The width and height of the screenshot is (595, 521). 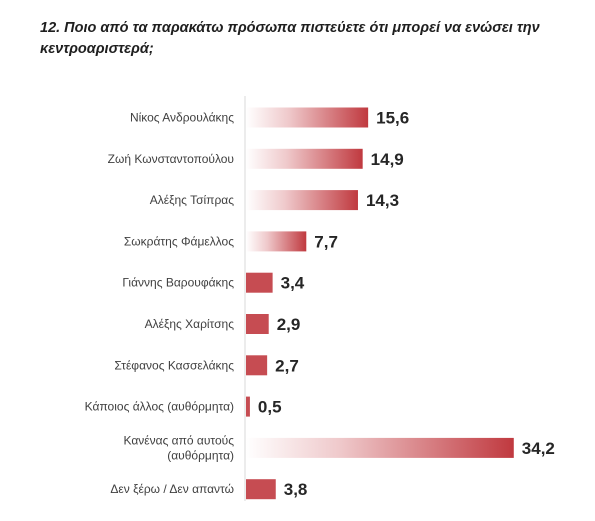 What do you see at coordinates (171, 159) in the screenshot?
I see `category-label: Ζωή Κωνσταντοπούλου` at bounding box center [171, 159].